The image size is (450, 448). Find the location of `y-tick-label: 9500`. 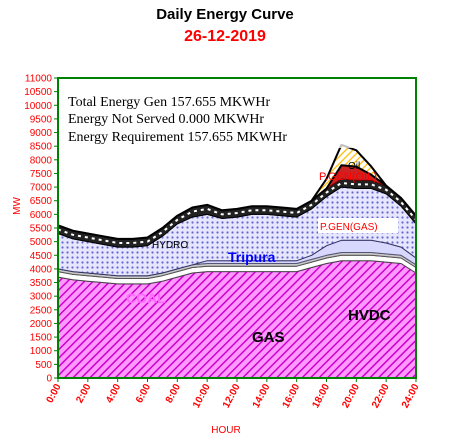

y-tick-label: 9500 is located at coordinates (41, 119).